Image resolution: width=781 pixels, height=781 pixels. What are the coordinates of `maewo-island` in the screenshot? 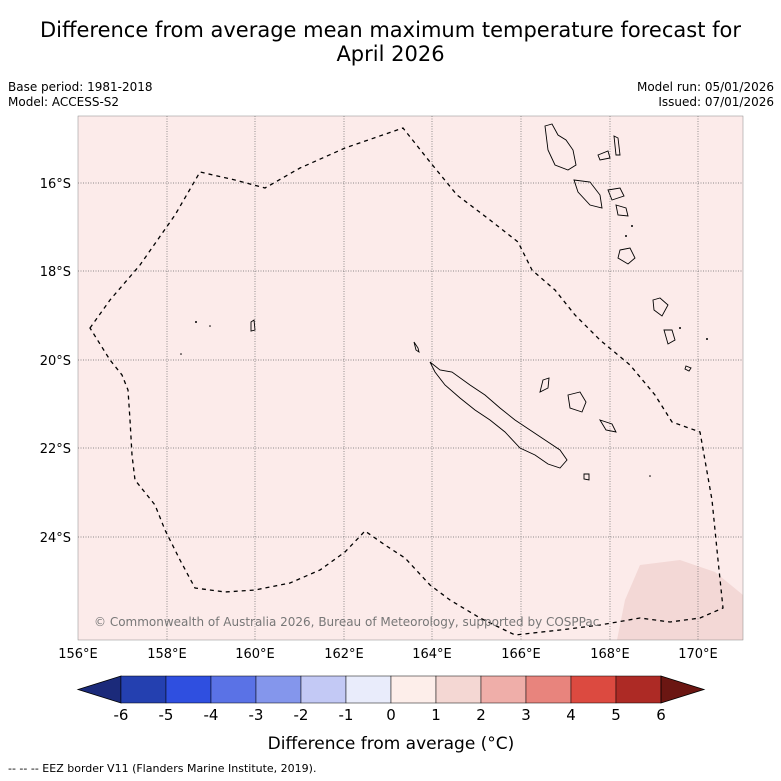 It's located at (617, 145).